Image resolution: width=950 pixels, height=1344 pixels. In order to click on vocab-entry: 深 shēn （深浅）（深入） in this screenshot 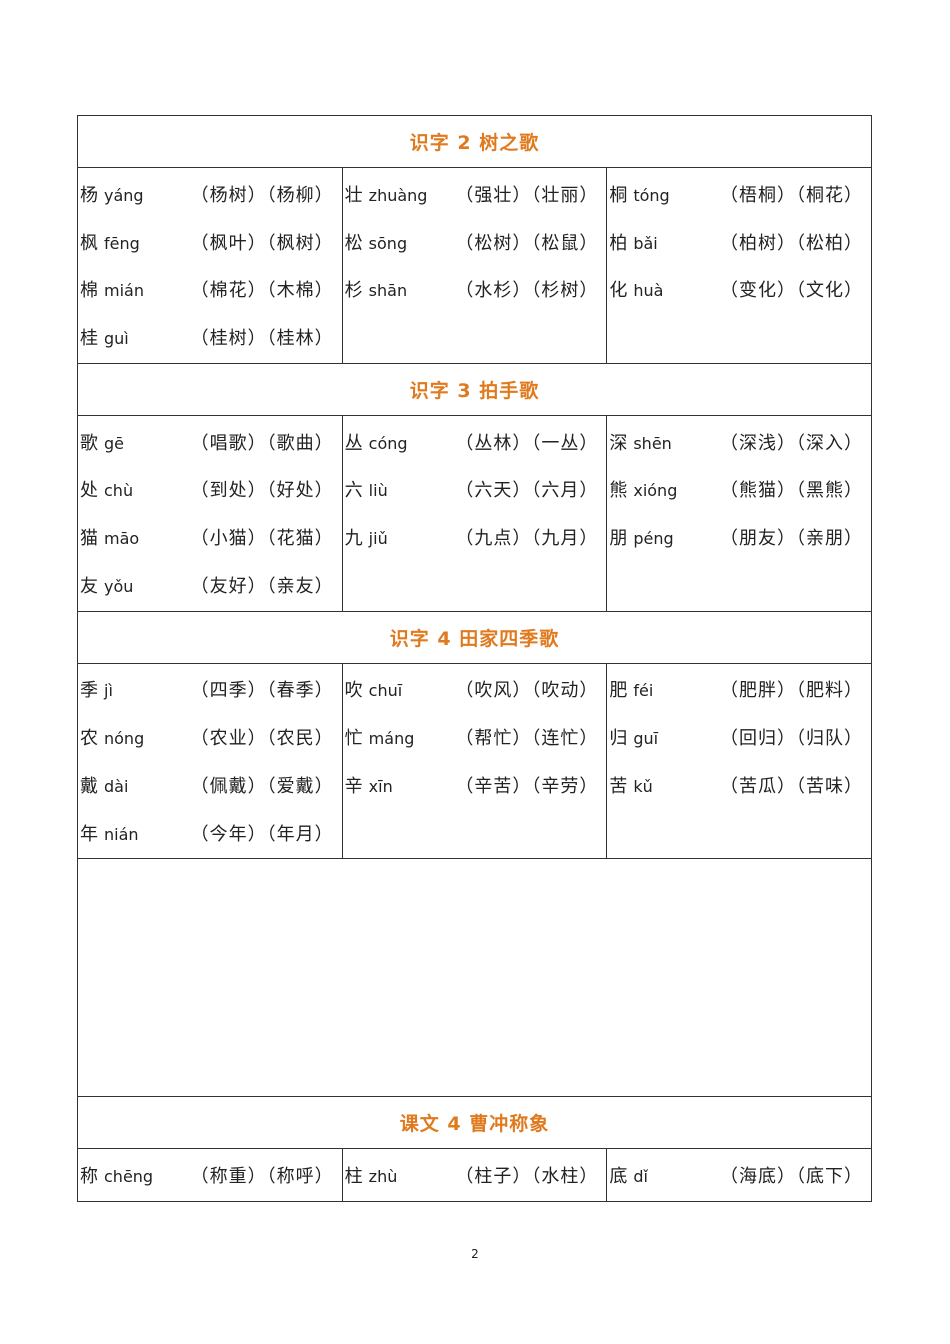, I will do `click(739, 442)`.